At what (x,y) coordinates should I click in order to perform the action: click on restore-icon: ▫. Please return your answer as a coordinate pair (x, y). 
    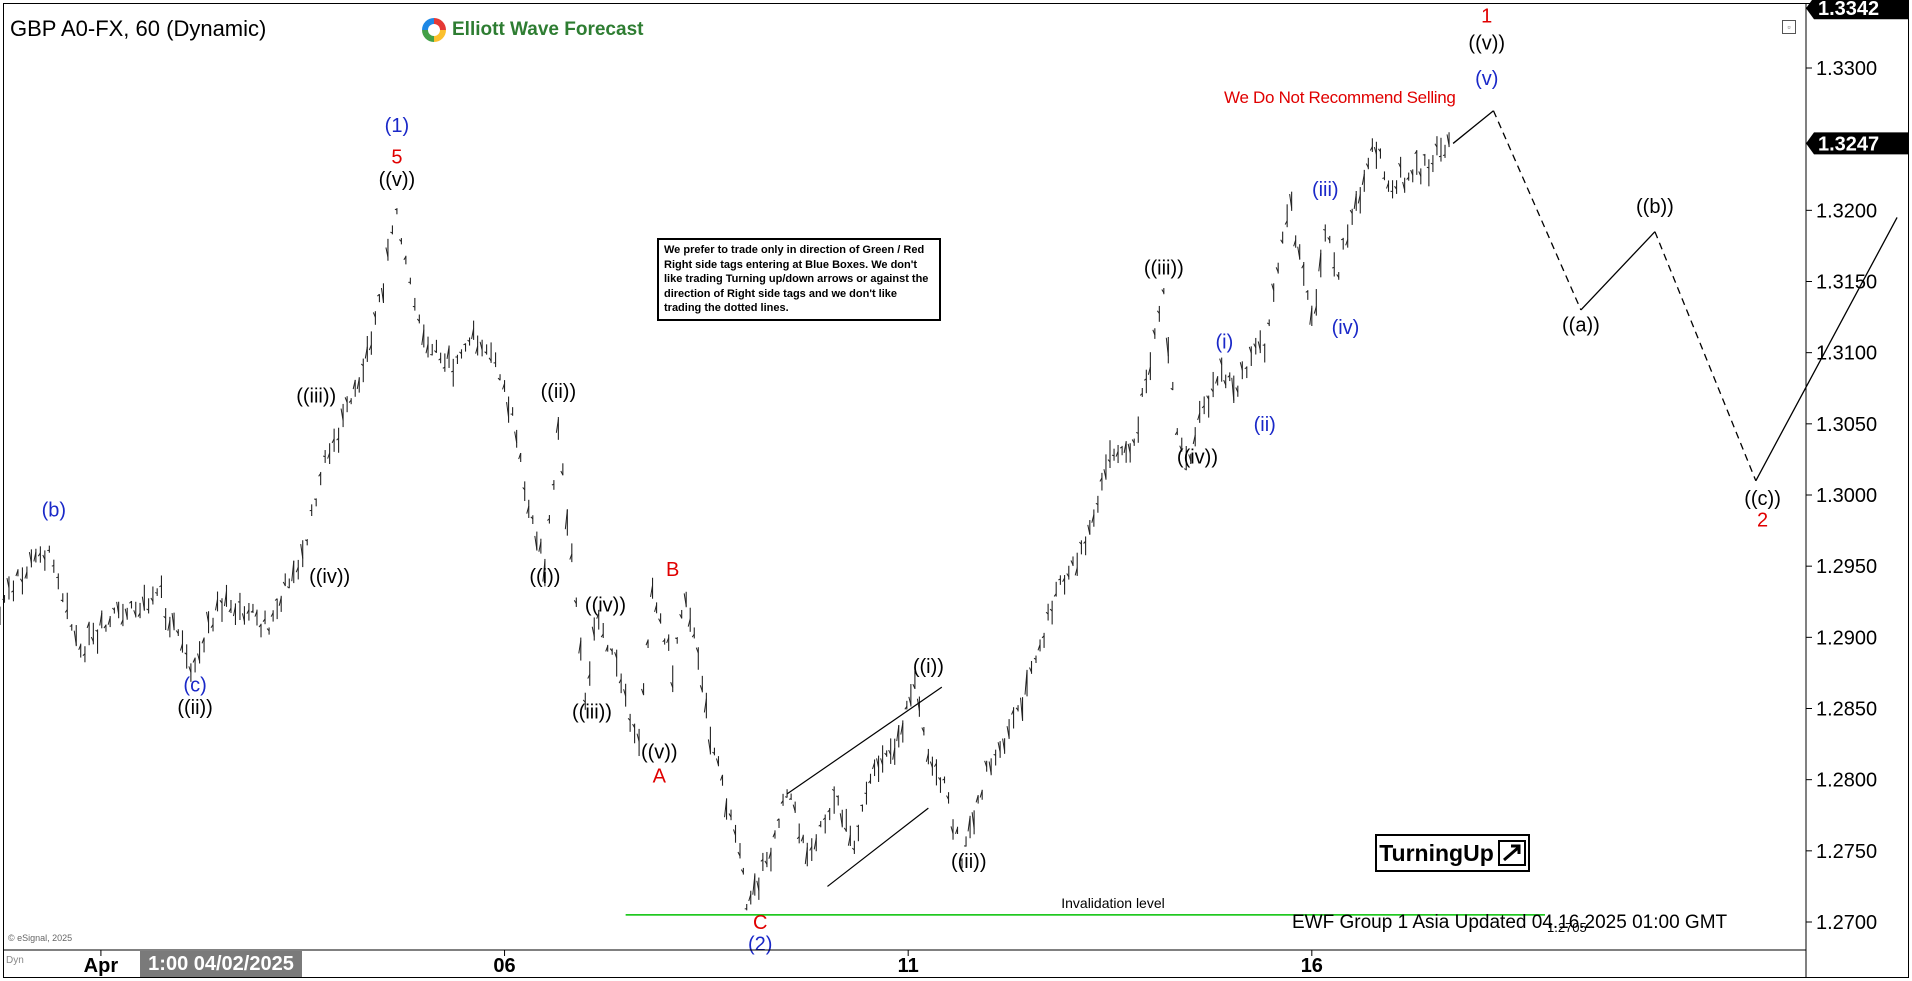
    Looking at the image, I should click on (1789, 27).